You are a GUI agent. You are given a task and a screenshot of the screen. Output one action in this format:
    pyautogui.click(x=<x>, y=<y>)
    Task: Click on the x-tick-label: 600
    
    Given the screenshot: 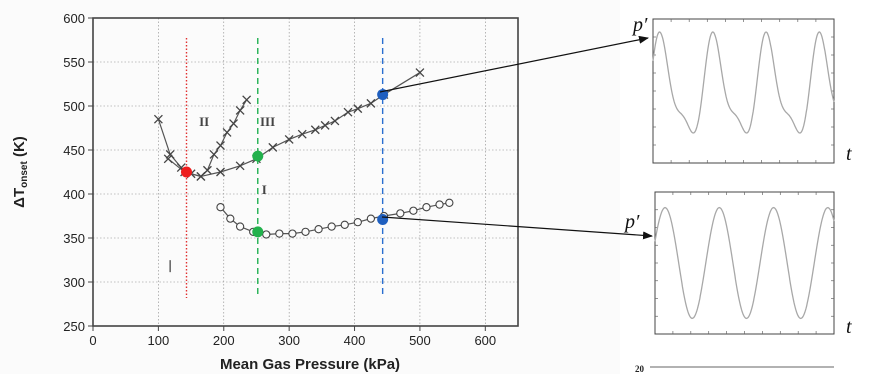 What is the action you would take?
    pyautogui.click(x=485, y=340)
    